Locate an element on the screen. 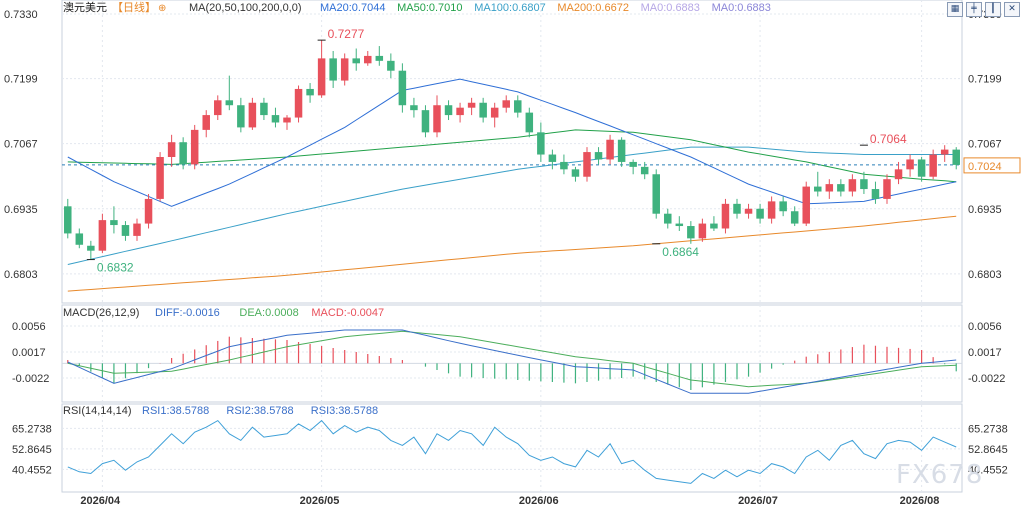 The height and width of the screenshot is (515, 1024). rsi-label: RSI(14,14,14) is located at coordinates (97, 411).